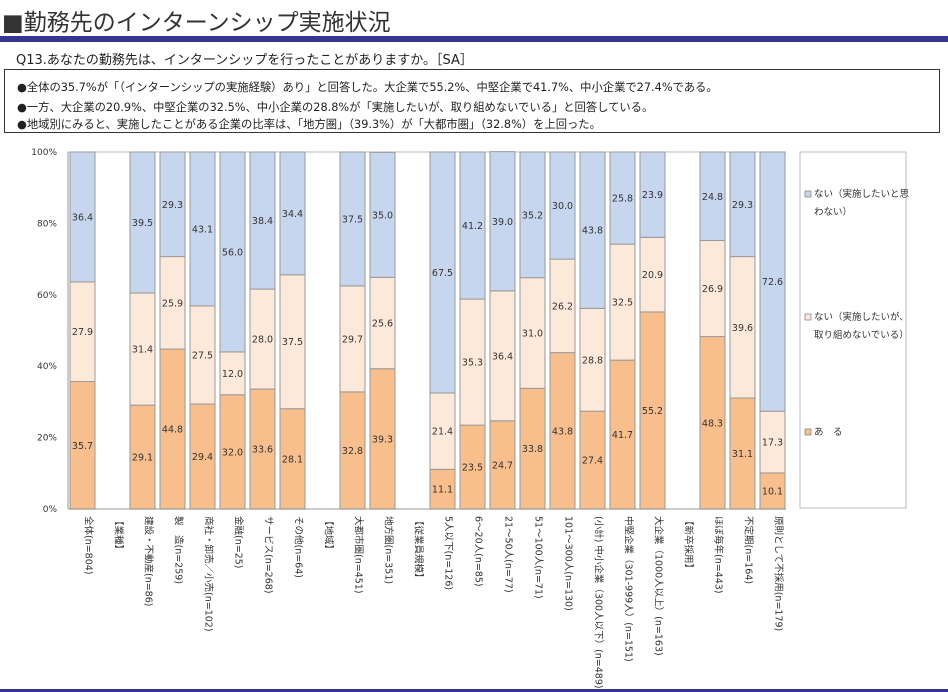 The image size is (948, 692). What do you see at coordinates (442, 432) in the screenshot?
I see `data-label: 21.4` at bounding box center [442, 432].